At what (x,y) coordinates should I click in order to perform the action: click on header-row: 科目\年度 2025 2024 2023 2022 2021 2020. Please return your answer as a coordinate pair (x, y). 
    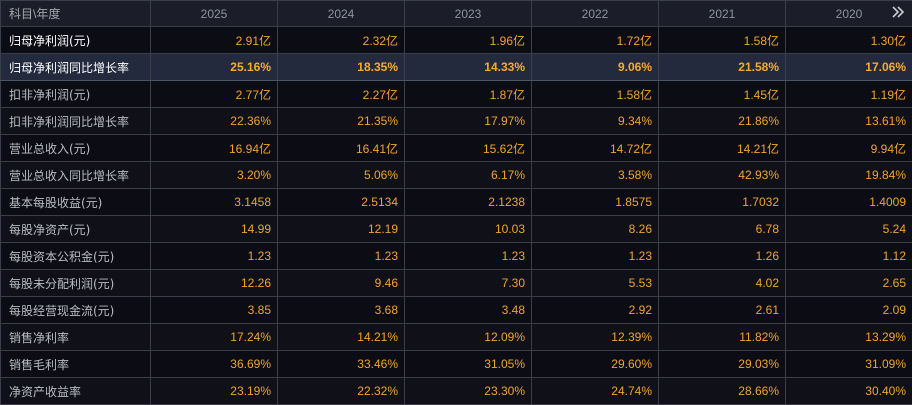
    Looking at the image, I should click on (456, 14).